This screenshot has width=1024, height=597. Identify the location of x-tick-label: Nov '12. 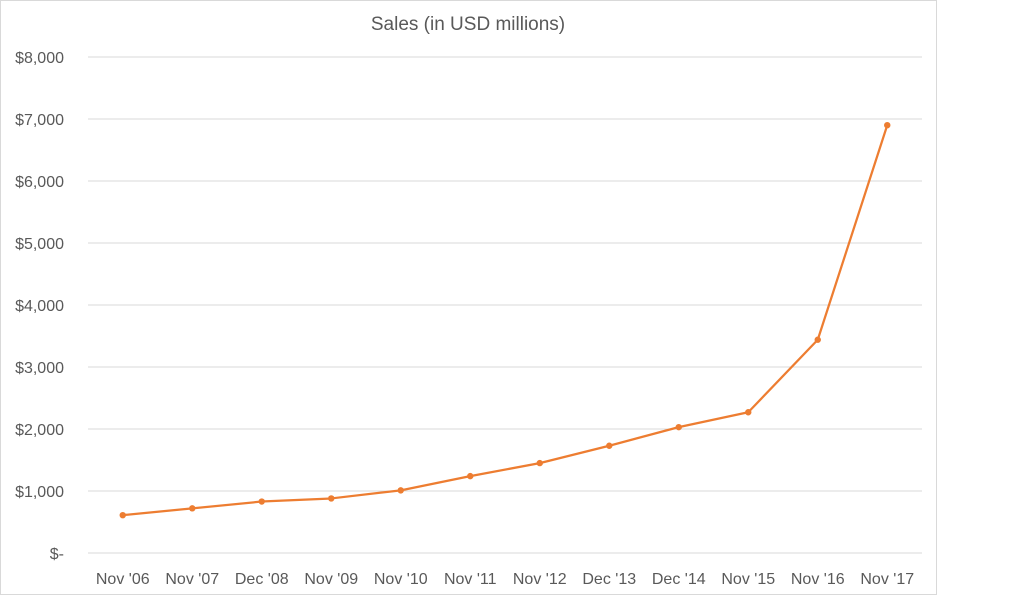
(540, 579).